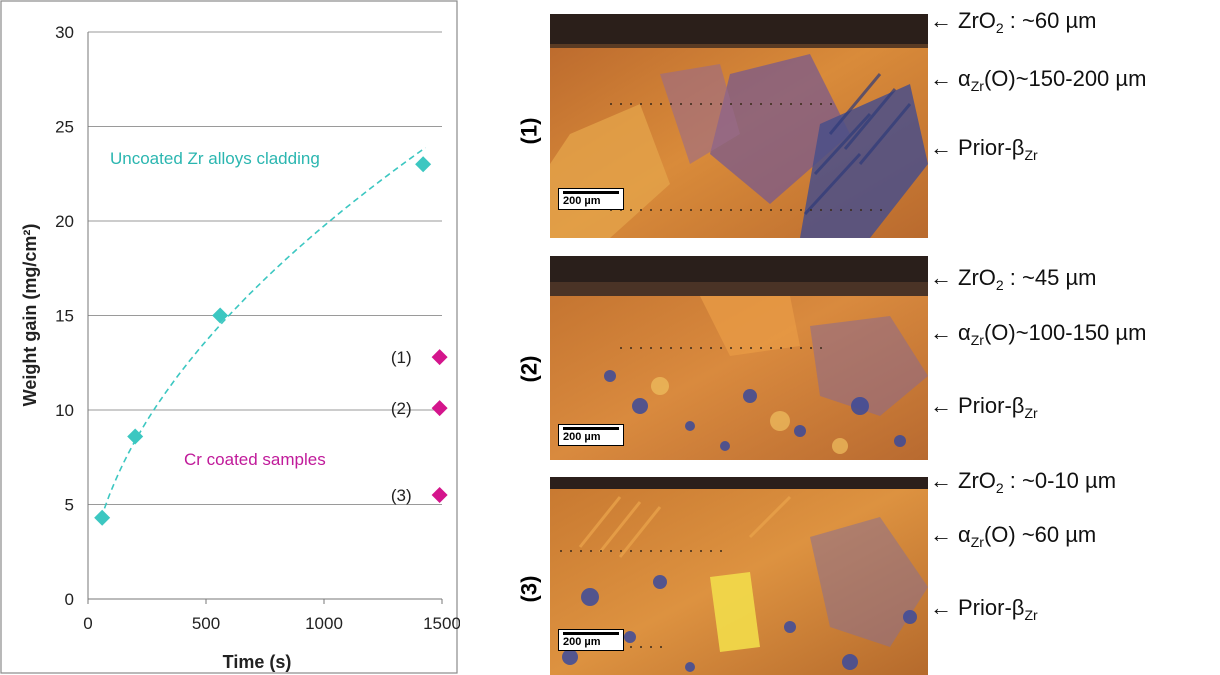 Image resolution: width=1220 pixels, height=675 pixels. I want to click on scale-bar-text-1: 200 µm, so click(582, 201).